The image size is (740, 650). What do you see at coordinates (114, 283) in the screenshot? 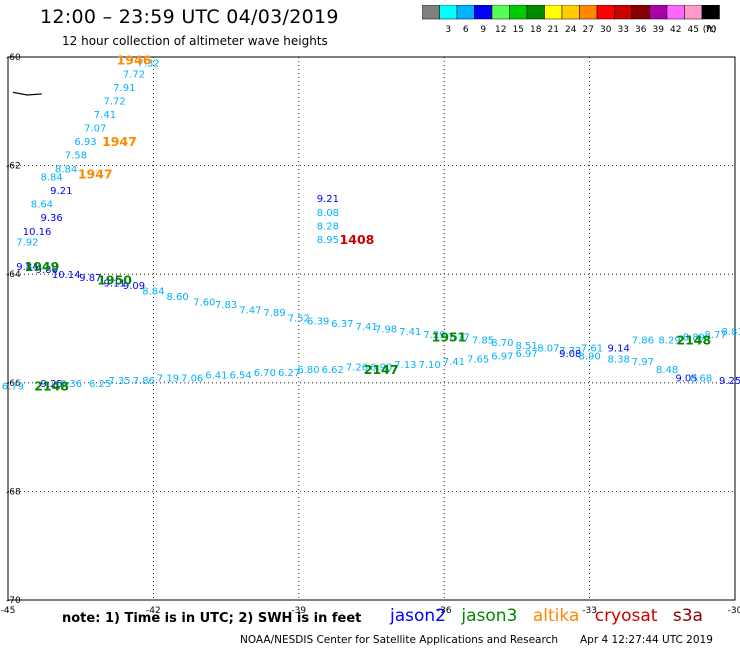
I see `swh-value-label: 9.11` at bounding box center [114, 283].